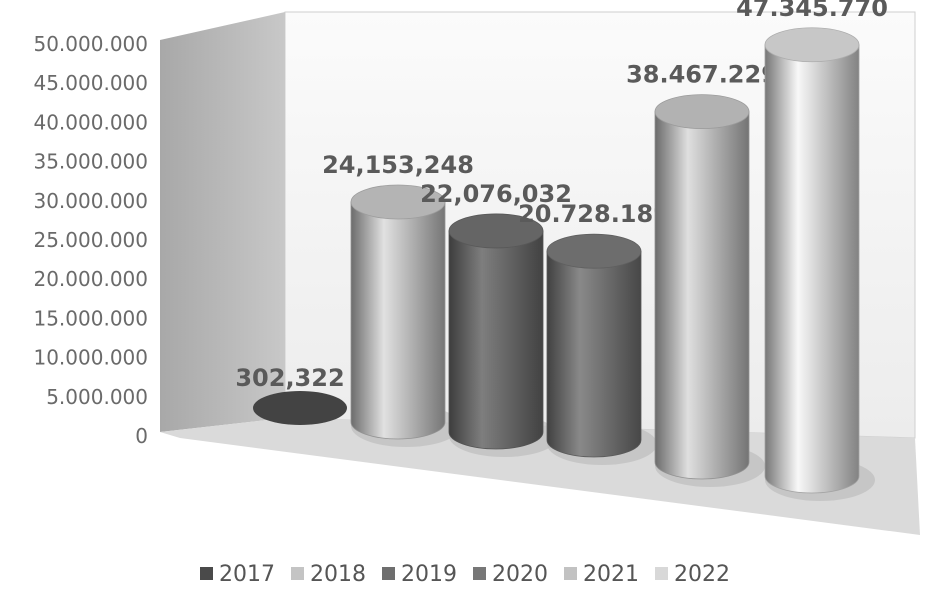  I want to click on y-tick-label: 40.000.000, so click(90, 122).